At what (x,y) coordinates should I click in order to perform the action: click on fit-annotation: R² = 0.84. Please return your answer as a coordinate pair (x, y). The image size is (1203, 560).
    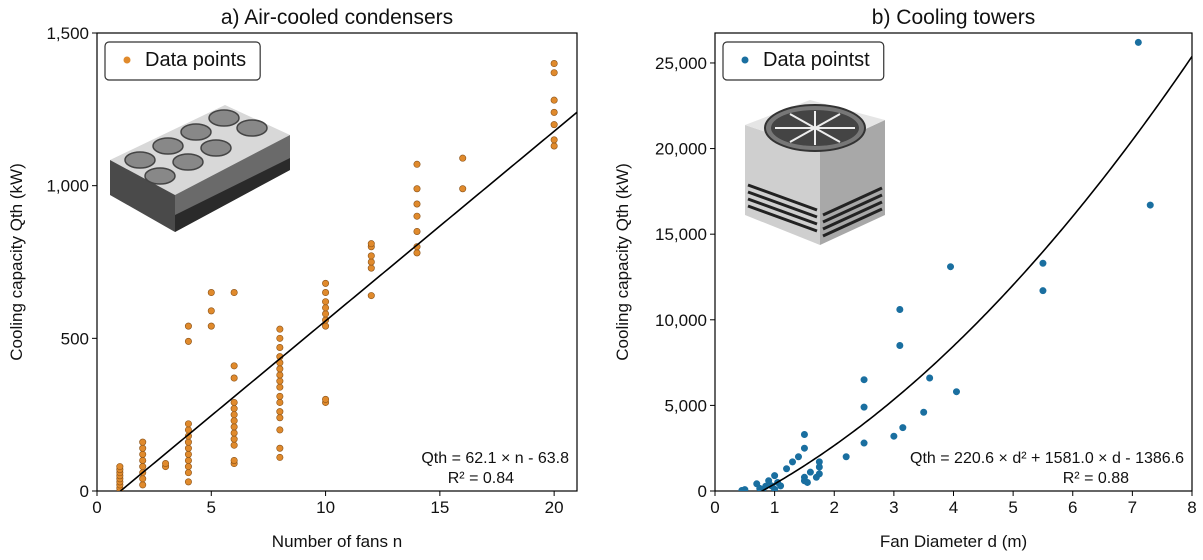
    Looking at the image, I should click on (481, 478).